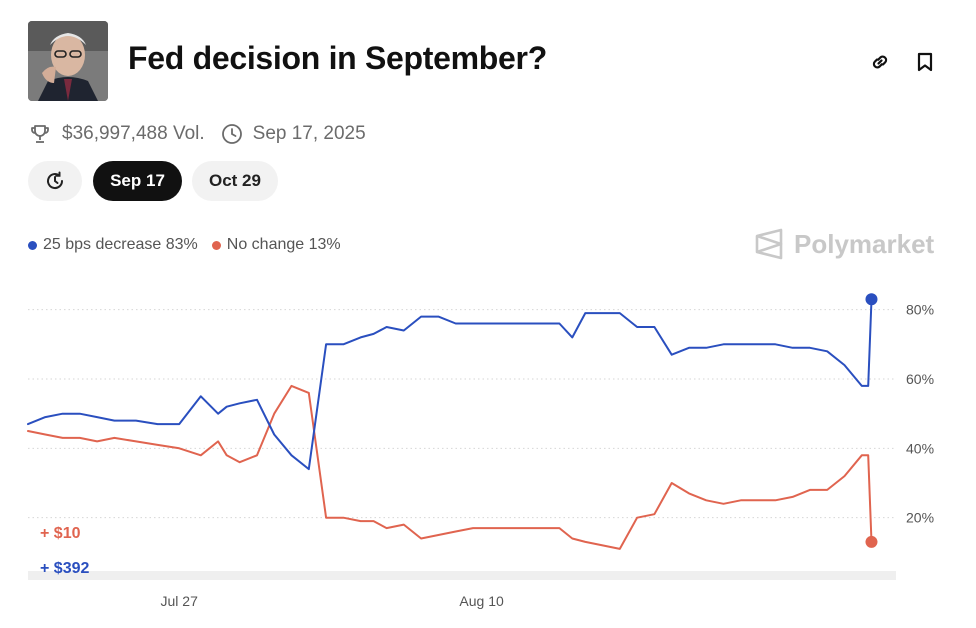  What do you see at coordinates (180, 601) in the screenshot?
I see `x-tick-label: Jul 27` at bounding box center [180, 601].